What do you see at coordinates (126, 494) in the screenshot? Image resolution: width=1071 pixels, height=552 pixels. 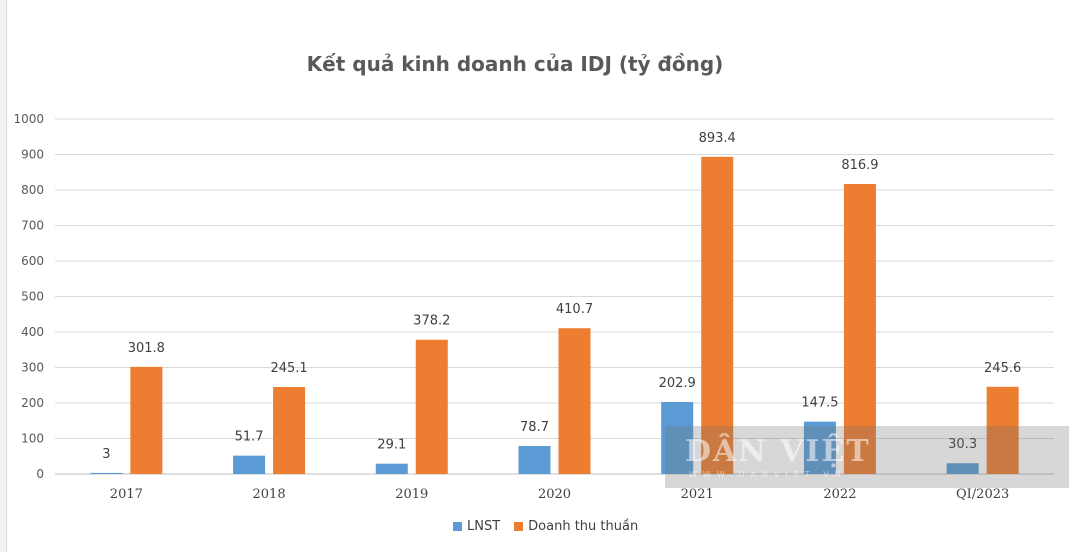 I see `x-tick-label: 2017` at bounding box center [126, 494].